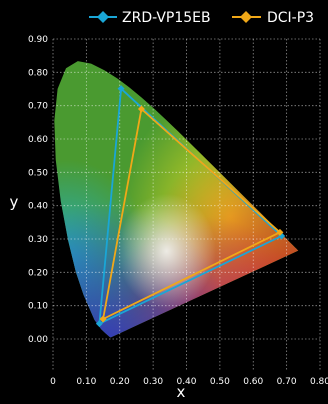  What do you see at coordinates (290, 18) in the screenshot?
I see `legend-label-dci: DCI-P3` at bounding box center [290, 18].